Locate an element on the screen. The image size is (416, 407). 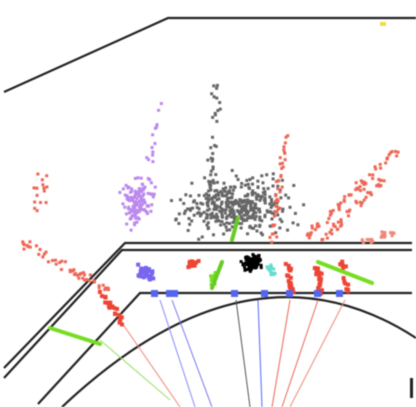
marker is located at coordinates (383, 24).